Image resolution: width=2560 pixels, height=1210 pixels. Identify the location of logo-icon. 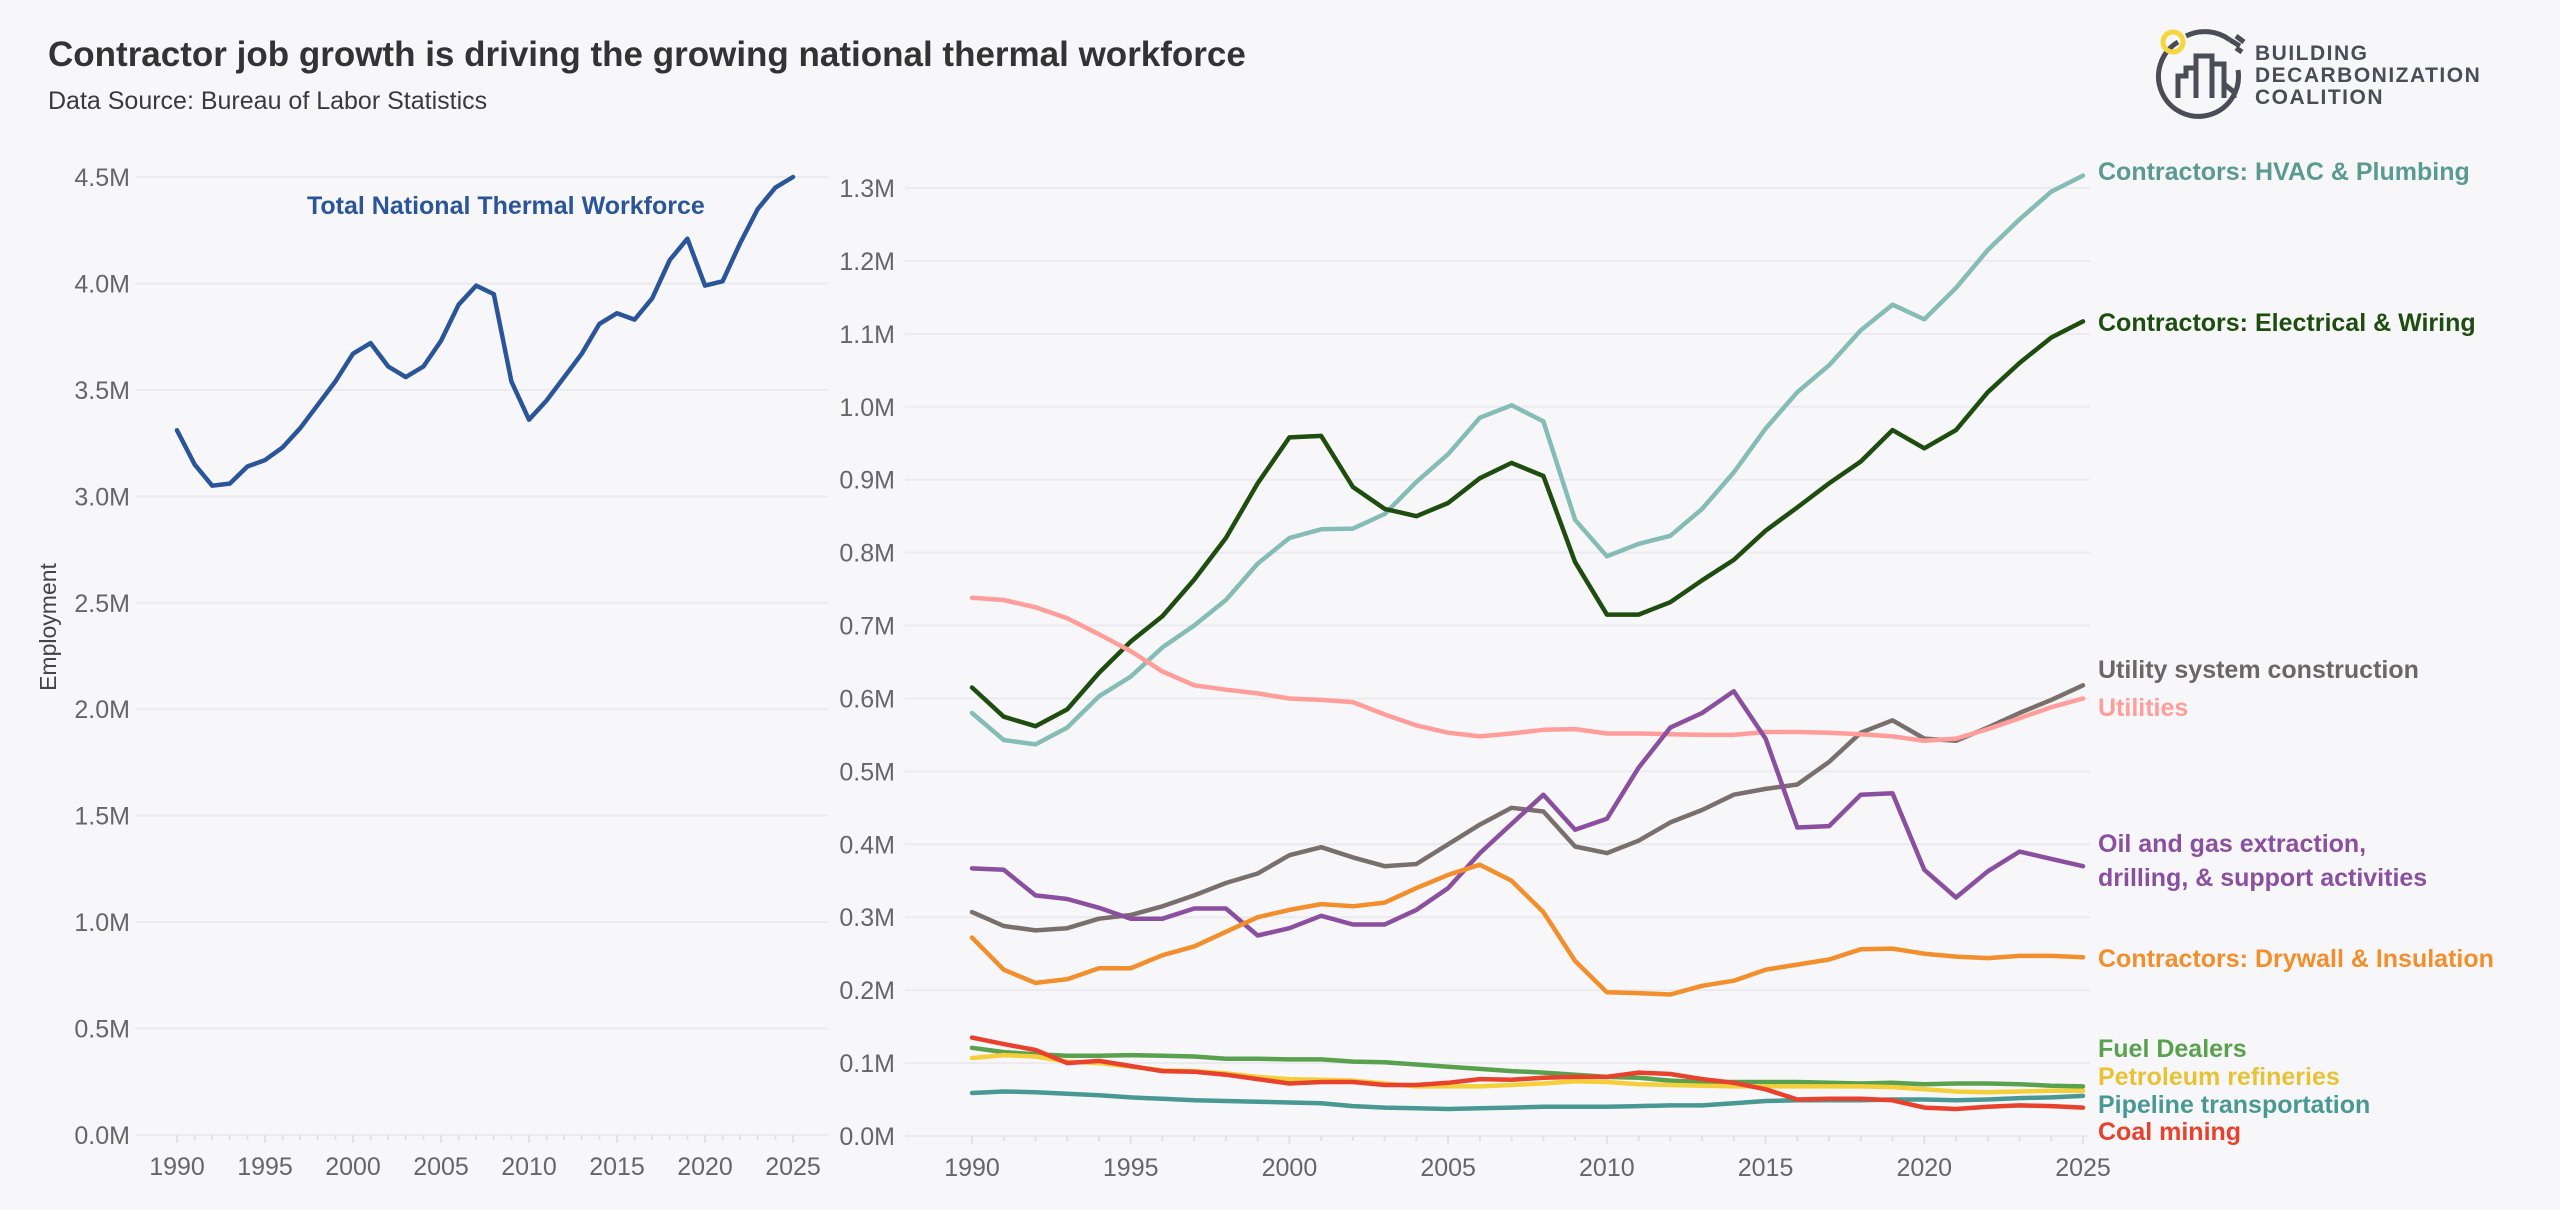
(2201, 74).